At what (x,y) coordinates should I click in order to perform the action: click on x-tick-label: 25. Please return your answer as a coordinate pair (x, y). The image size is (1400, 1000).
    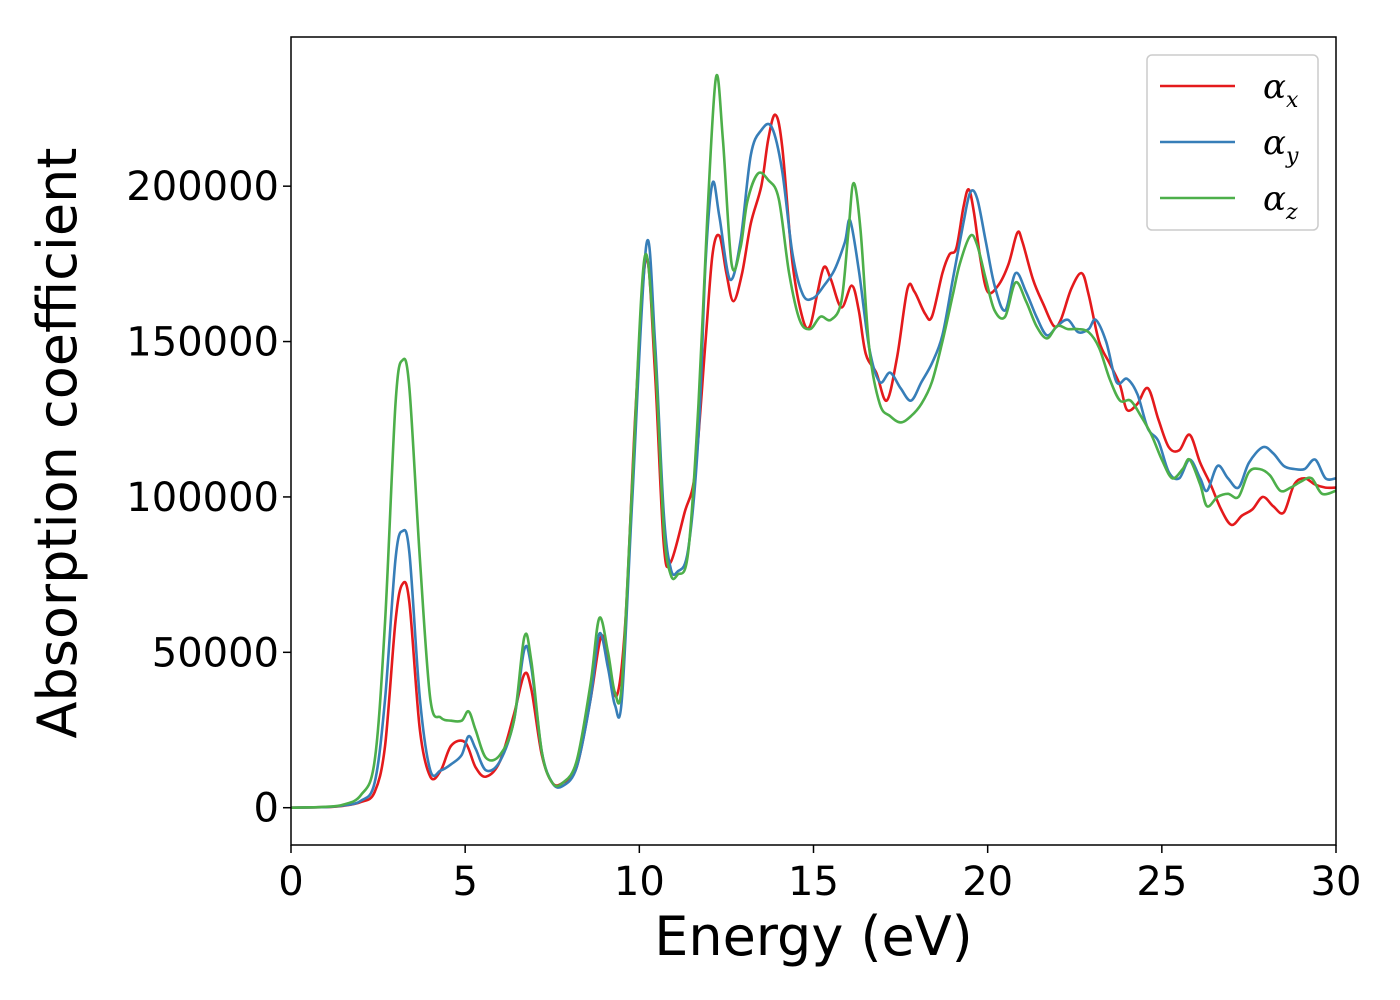
    Looking at the image, I should click on (1161, 882).